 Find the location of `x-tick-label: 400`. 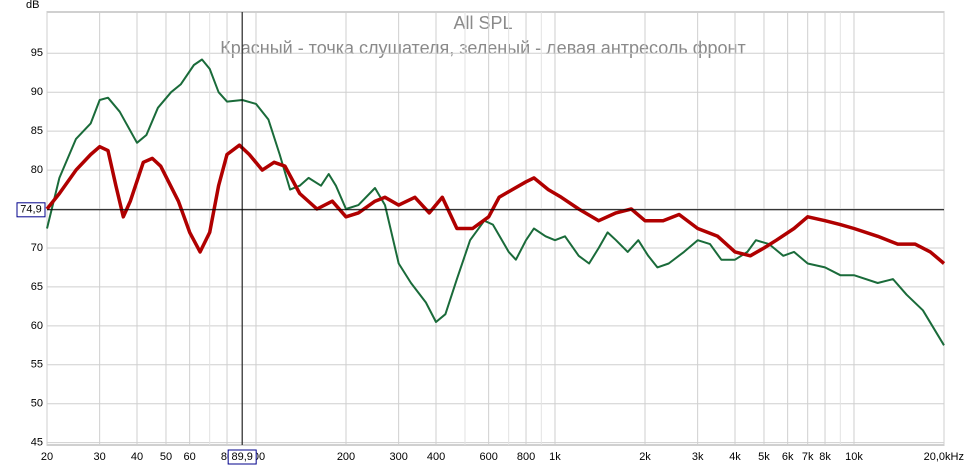

x-tick-label: 400 is located at coordinates (436, 457).